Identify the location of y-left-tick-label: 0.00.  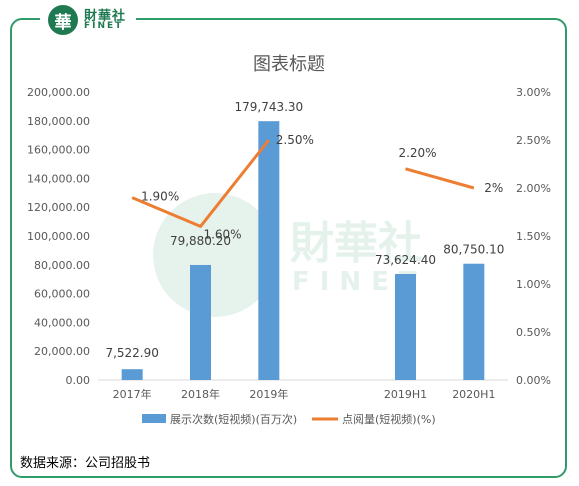
(78, 380).